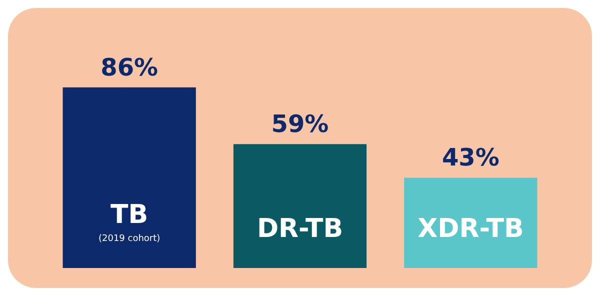 Image resolution: width=600 pixels, height=296 pixels. I want to click on data-label: 86%, so click(129, 67).